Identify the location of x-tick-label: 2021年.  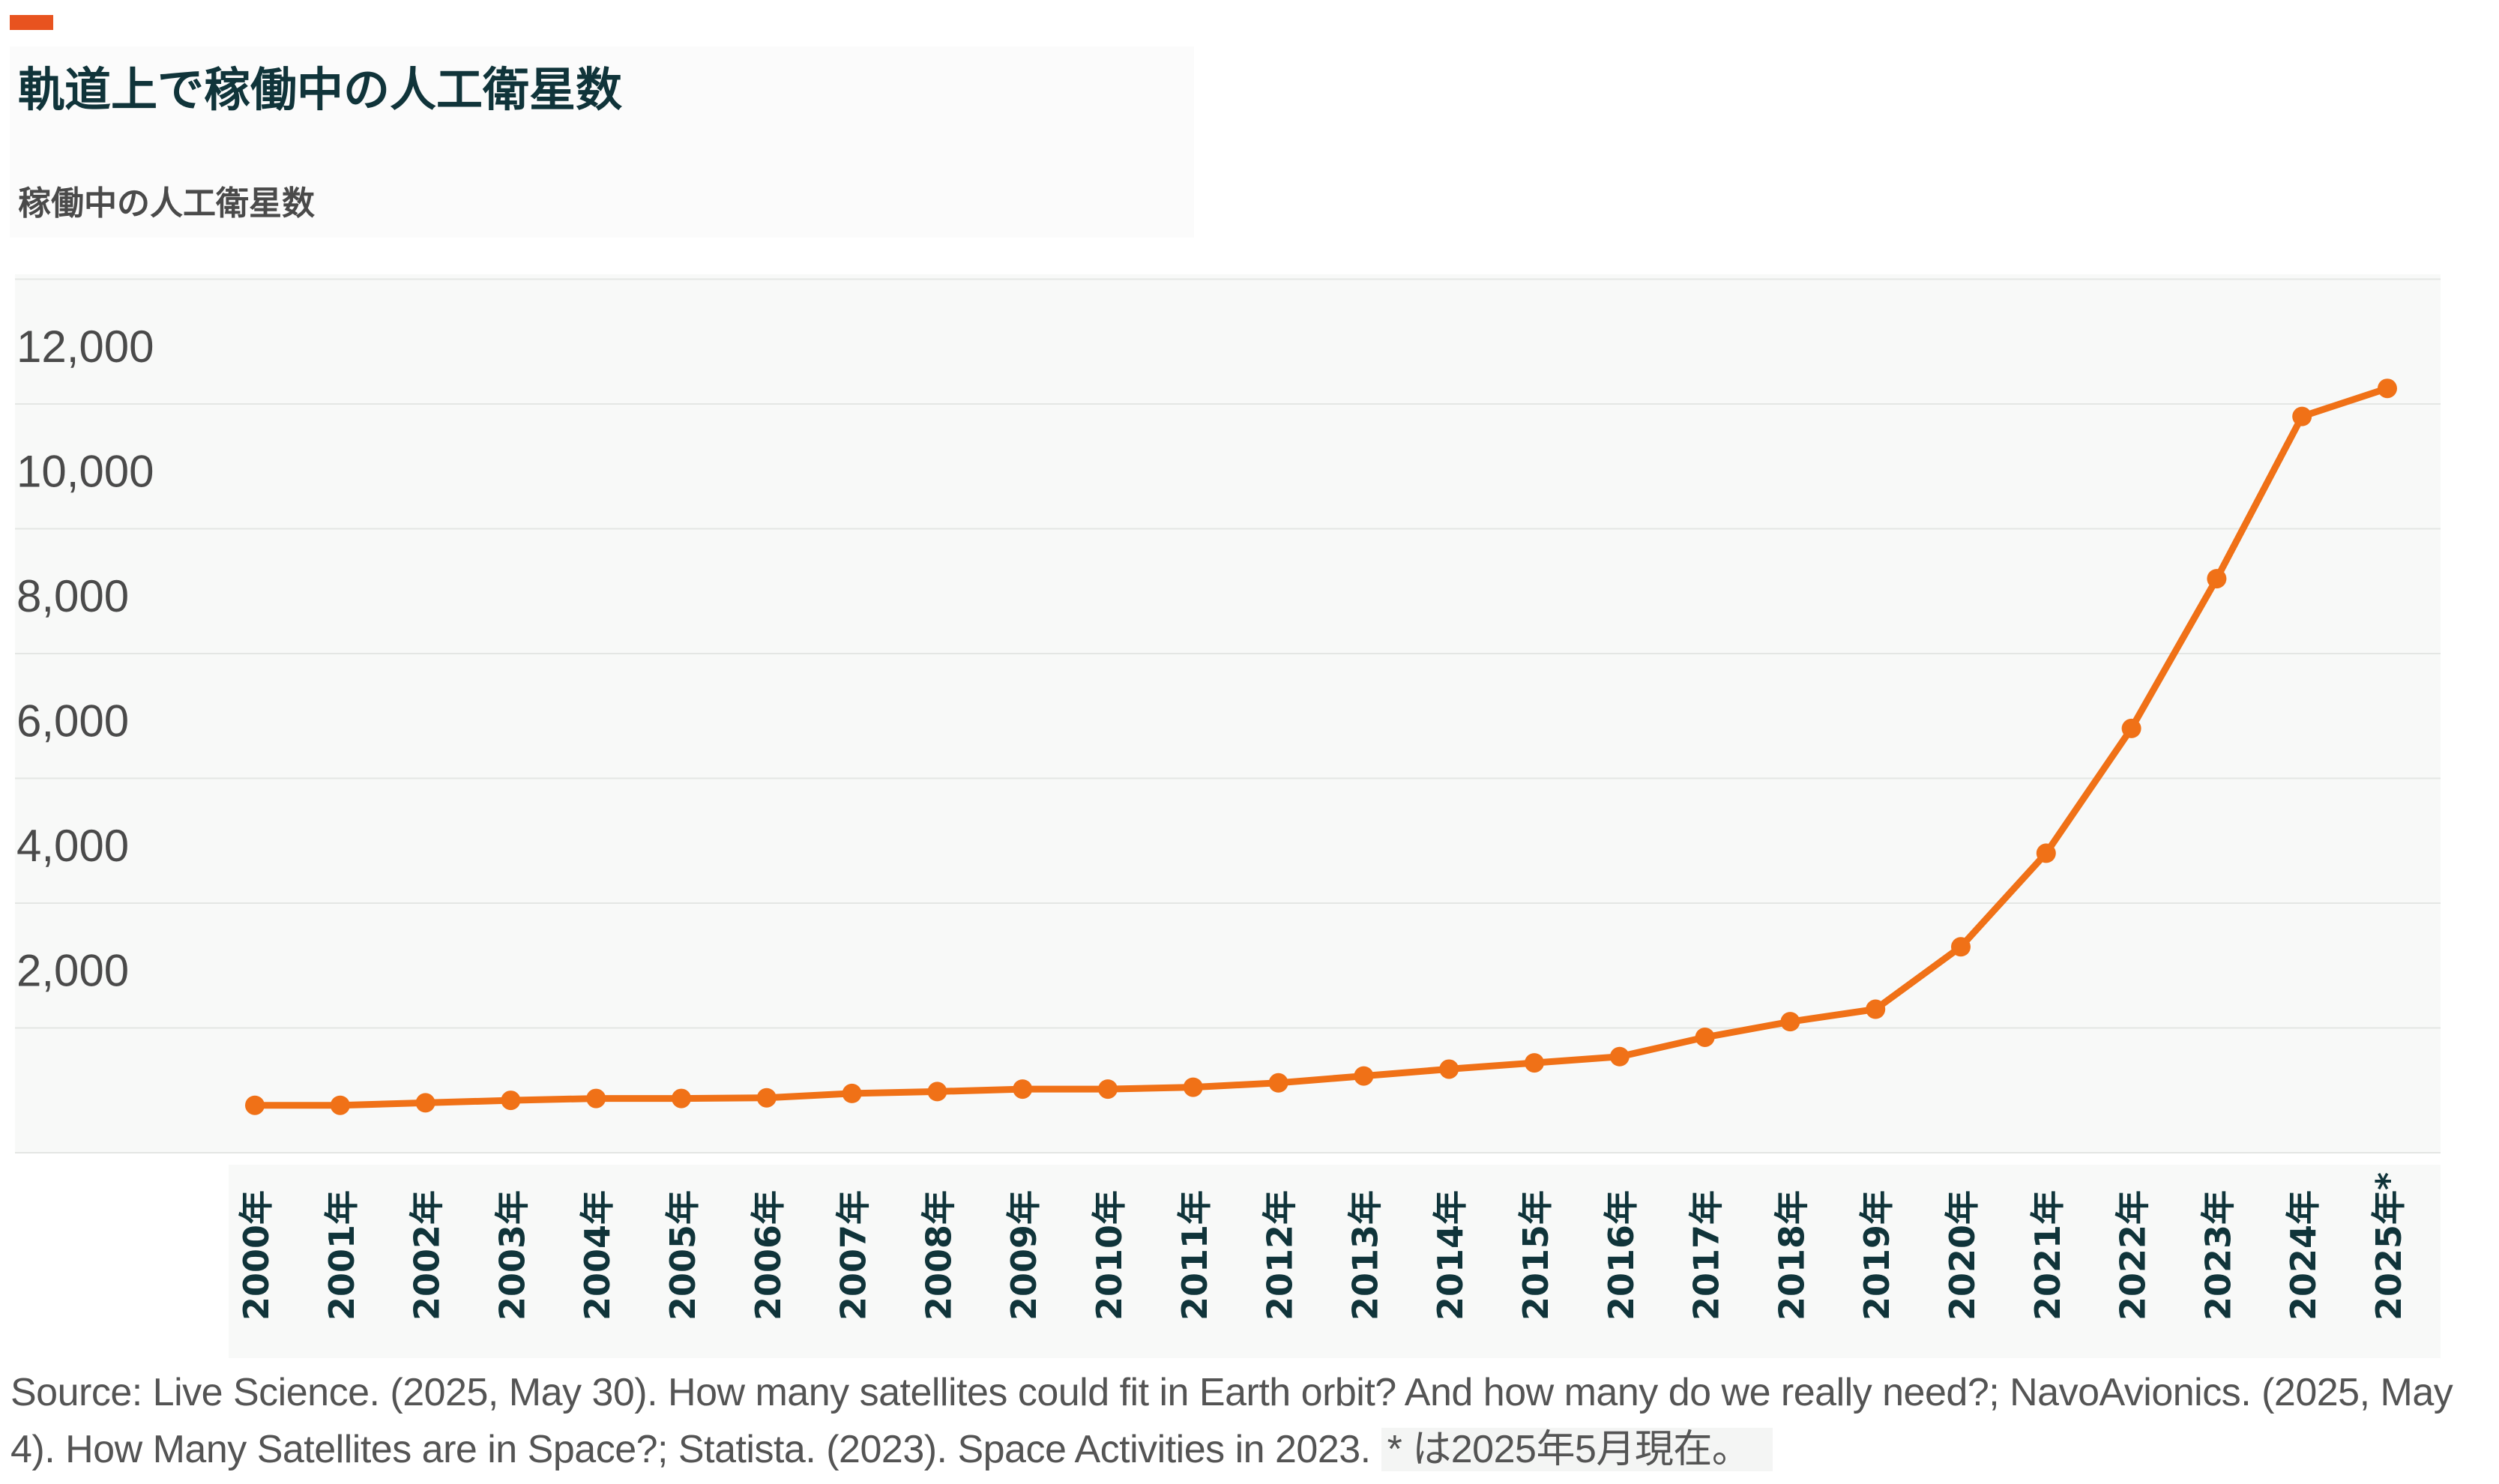
(2048, 1255).